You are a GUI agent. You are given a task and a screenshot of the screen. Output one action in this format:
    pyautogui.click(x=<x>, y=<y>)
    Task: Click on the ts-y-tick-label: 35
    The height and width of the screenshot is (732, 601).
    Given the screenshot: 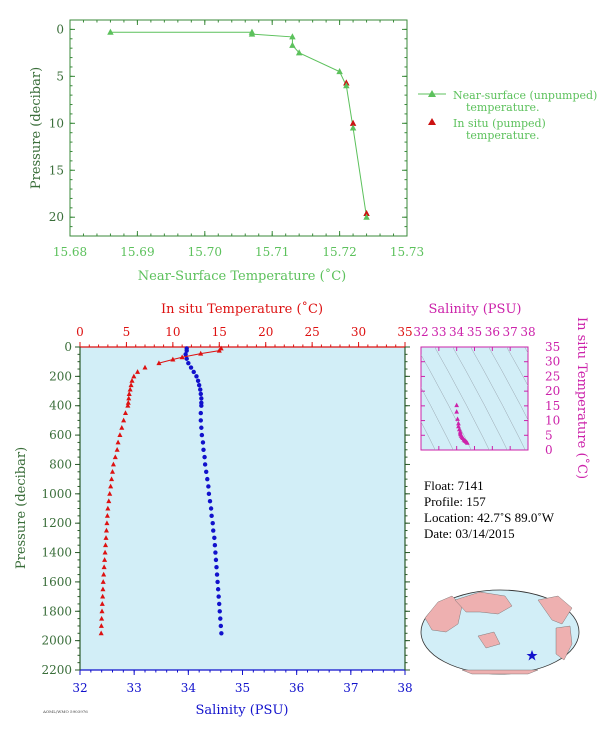 What is the action you would take?
    pyautogui.click(x=552, y=347)
    